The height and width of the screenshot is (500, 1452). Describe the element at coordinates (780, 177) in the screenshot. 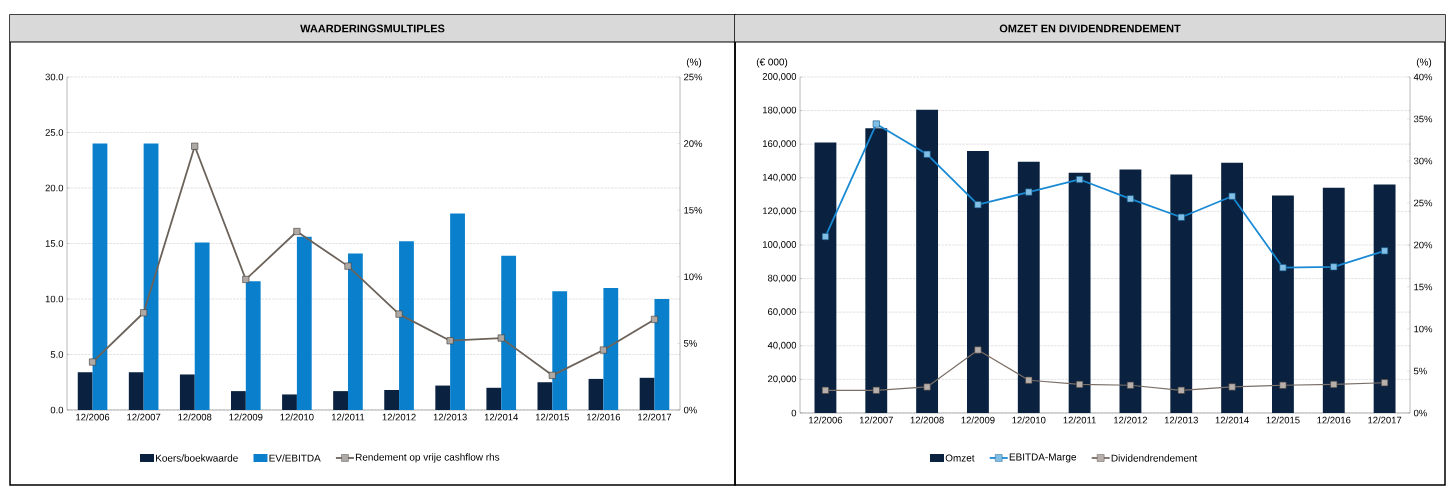

I see `y-tick-label: 140,000` at that location.